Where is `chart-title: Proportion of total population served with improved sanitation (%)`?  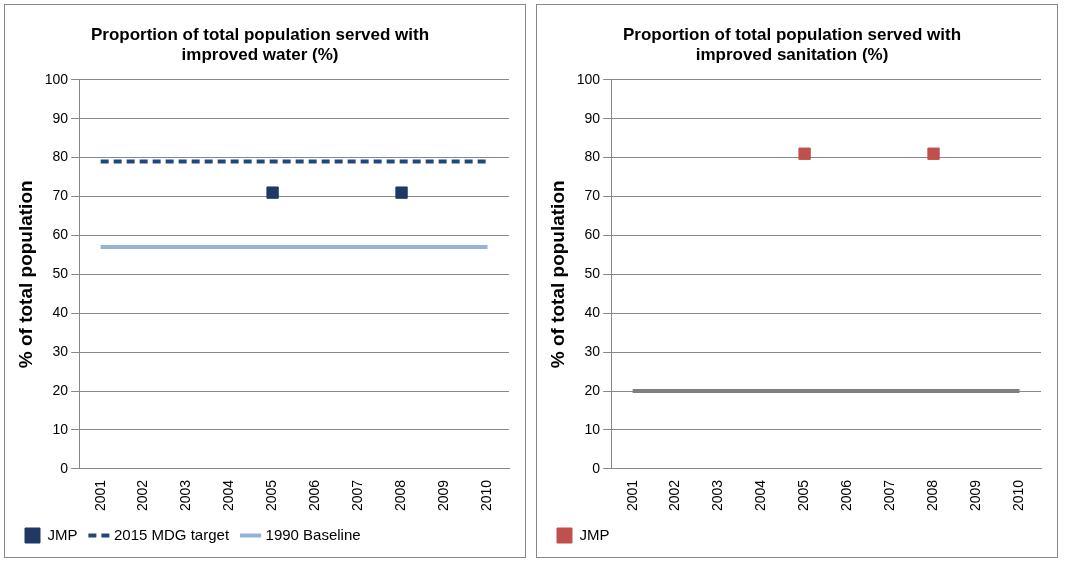 chart-title: Proportion of total population served with improved sanitation (%) is located at coordinates (792, 44).